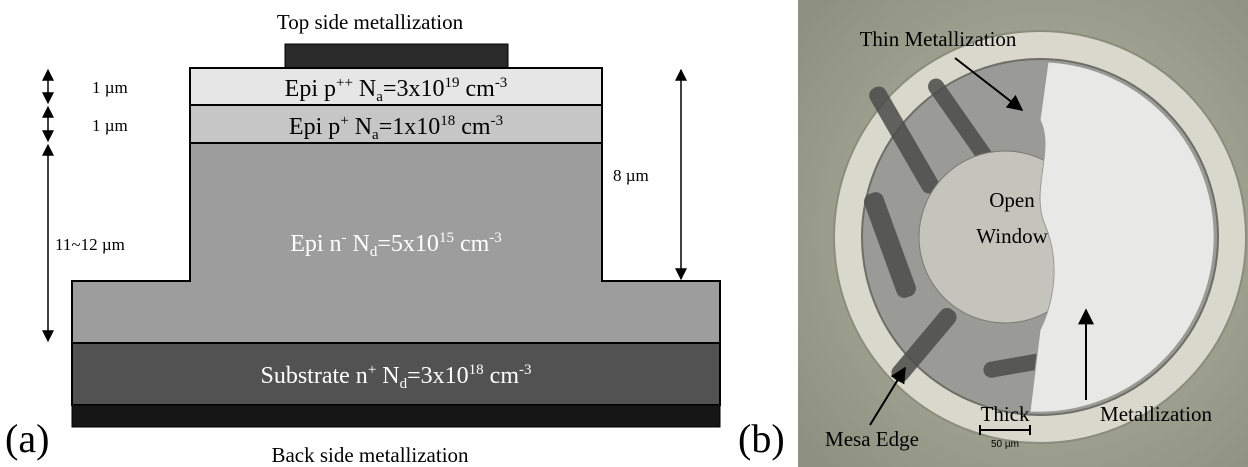  Describe the element at coordinates (938, 39) in the screenshot. I see `annotation: Thin Metallization` at that location.